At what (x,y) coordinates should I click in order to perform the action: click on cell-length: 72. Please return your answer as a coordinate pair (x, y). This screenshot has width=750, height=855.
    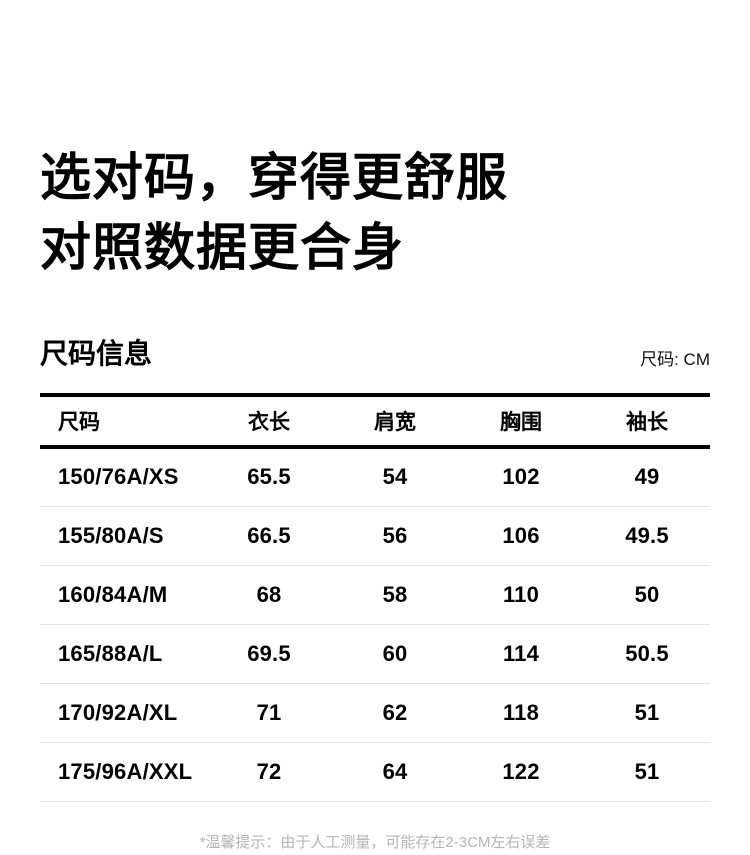
    Looking at the image, I should click on (269, 771).